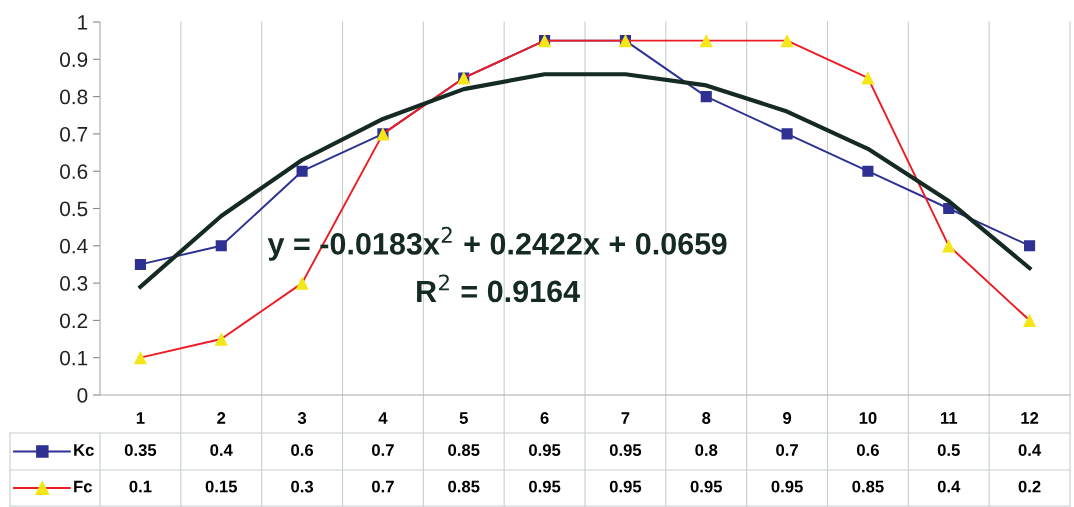 The image size is (1074, 507). I want to click on x-tick-label: 5, so click(463, 418).